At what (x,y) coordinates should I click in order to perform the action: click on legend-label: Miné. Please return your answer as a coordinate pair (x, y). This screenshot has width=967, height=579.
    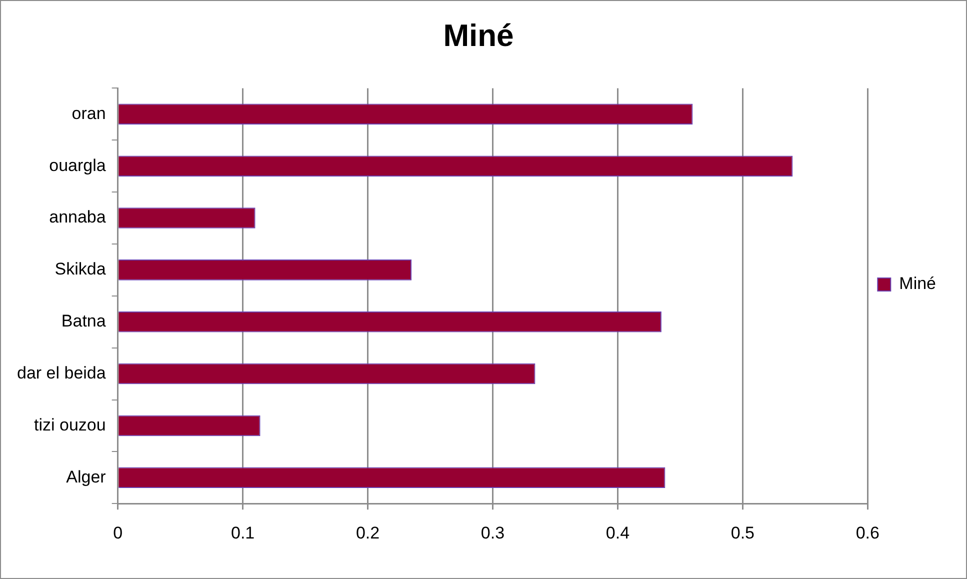
    Looking at the image, I should click on (917, 284).